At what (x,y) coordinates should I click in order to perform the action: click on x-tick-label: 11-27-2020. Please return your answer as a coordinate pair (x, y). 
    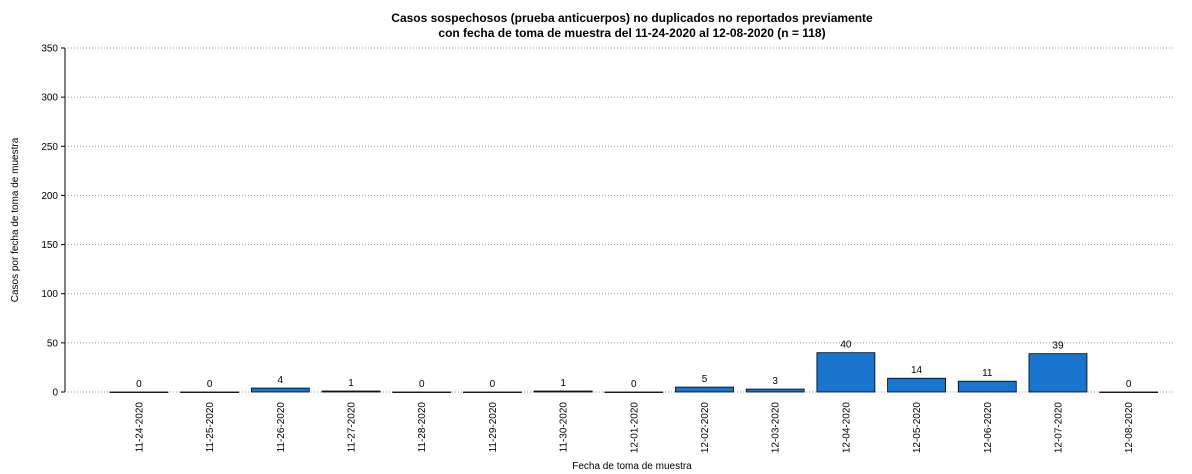
    Looking at the image, I should click on (352, 427).